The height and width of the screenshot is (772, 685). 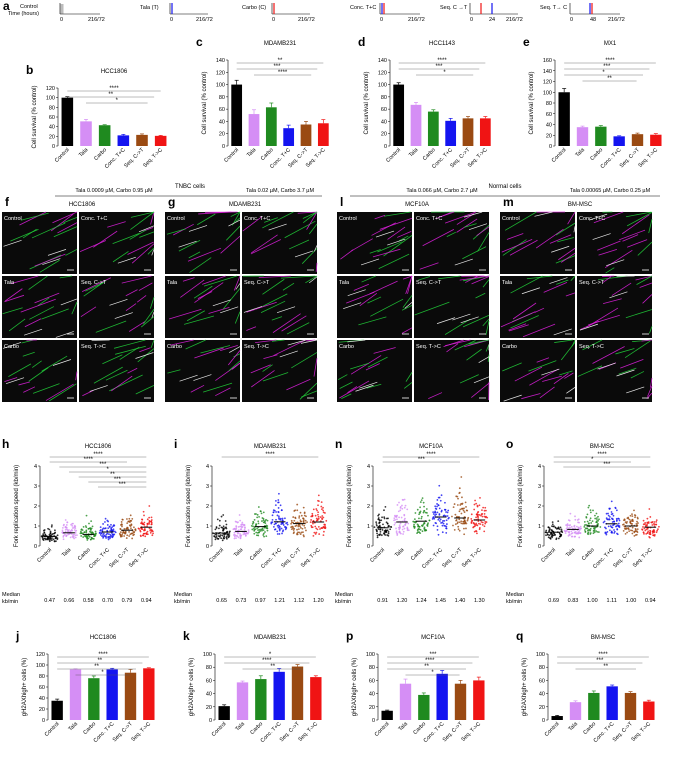 What do you see at coordinates (102, 673) in the screenshot?
I see `significance-stars: *` at bounding box center [102, 673].